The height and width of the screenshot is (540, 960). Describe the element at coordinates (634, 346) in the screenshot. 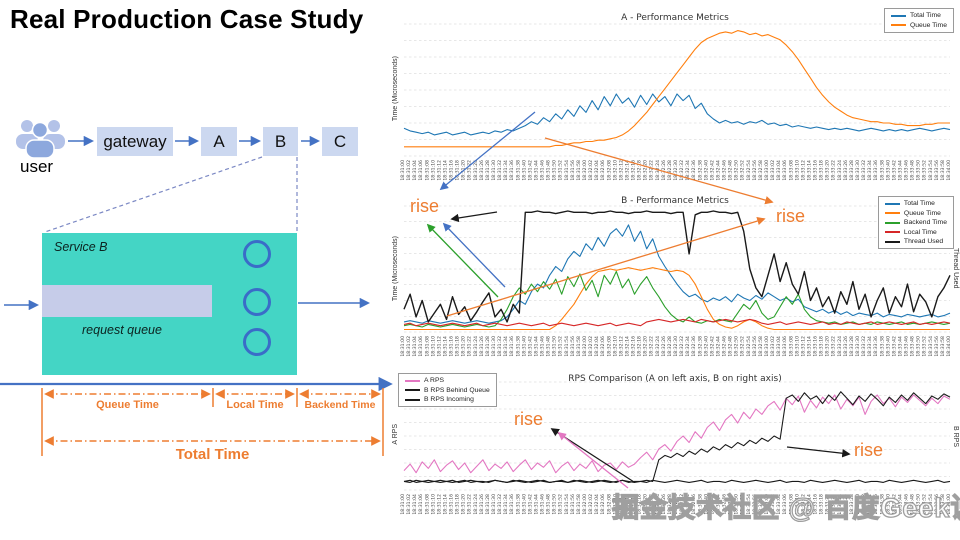

I see `svg-text: 18:32:16` at that location.